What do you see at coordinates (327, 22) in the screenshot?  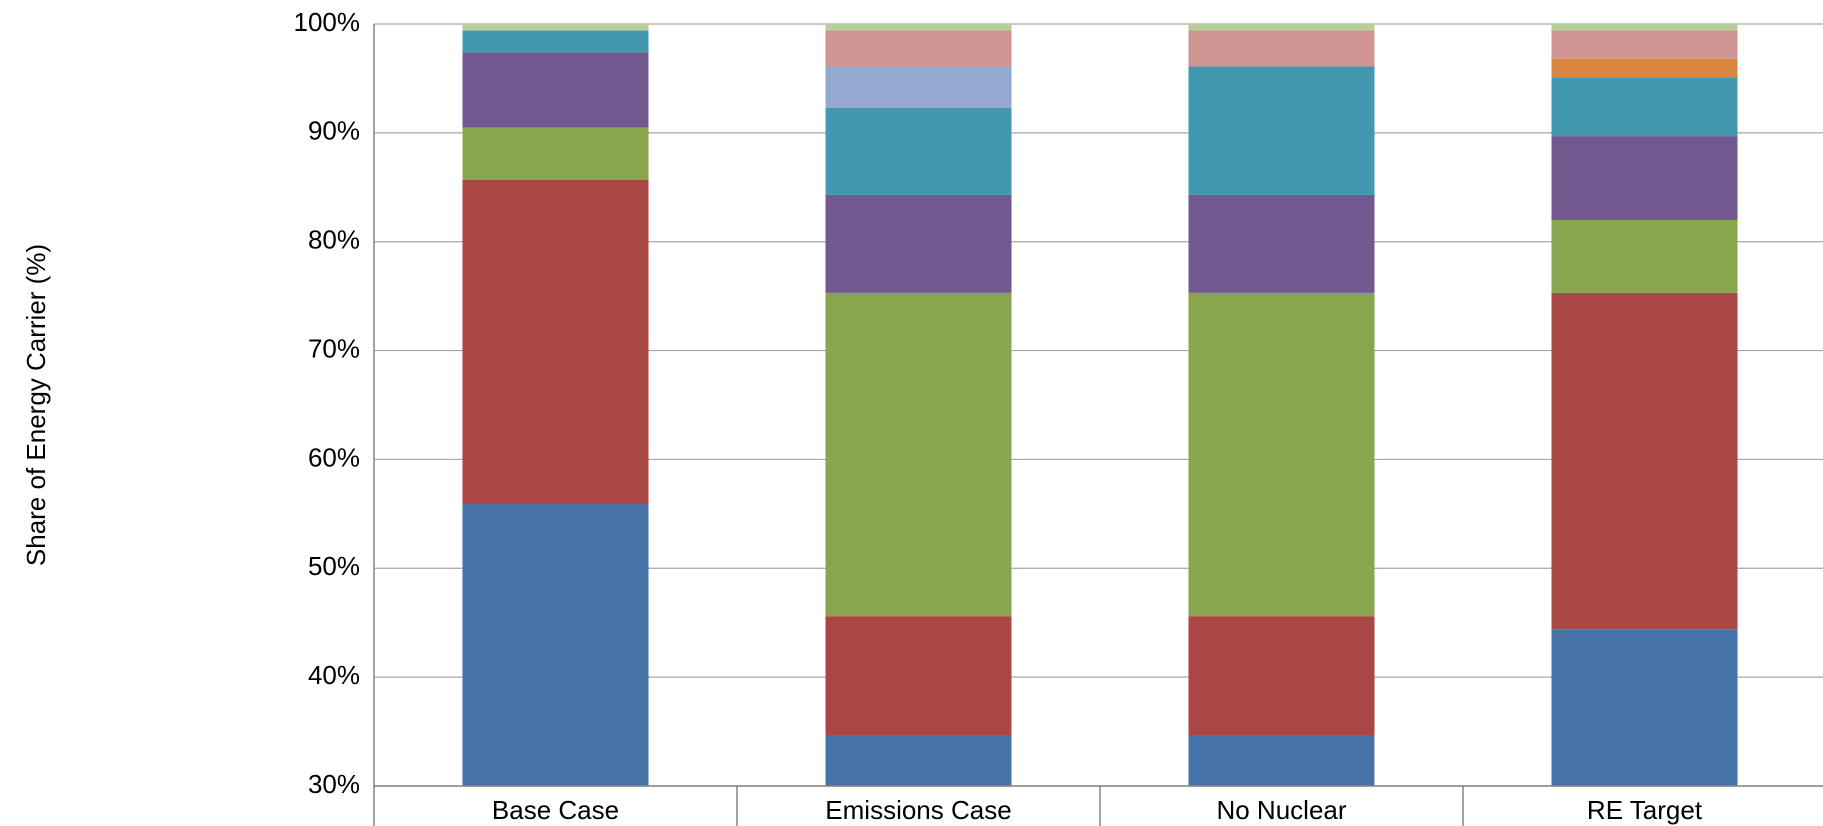 I see `y-tick-label: 100%` at bounding box center [327, 22].